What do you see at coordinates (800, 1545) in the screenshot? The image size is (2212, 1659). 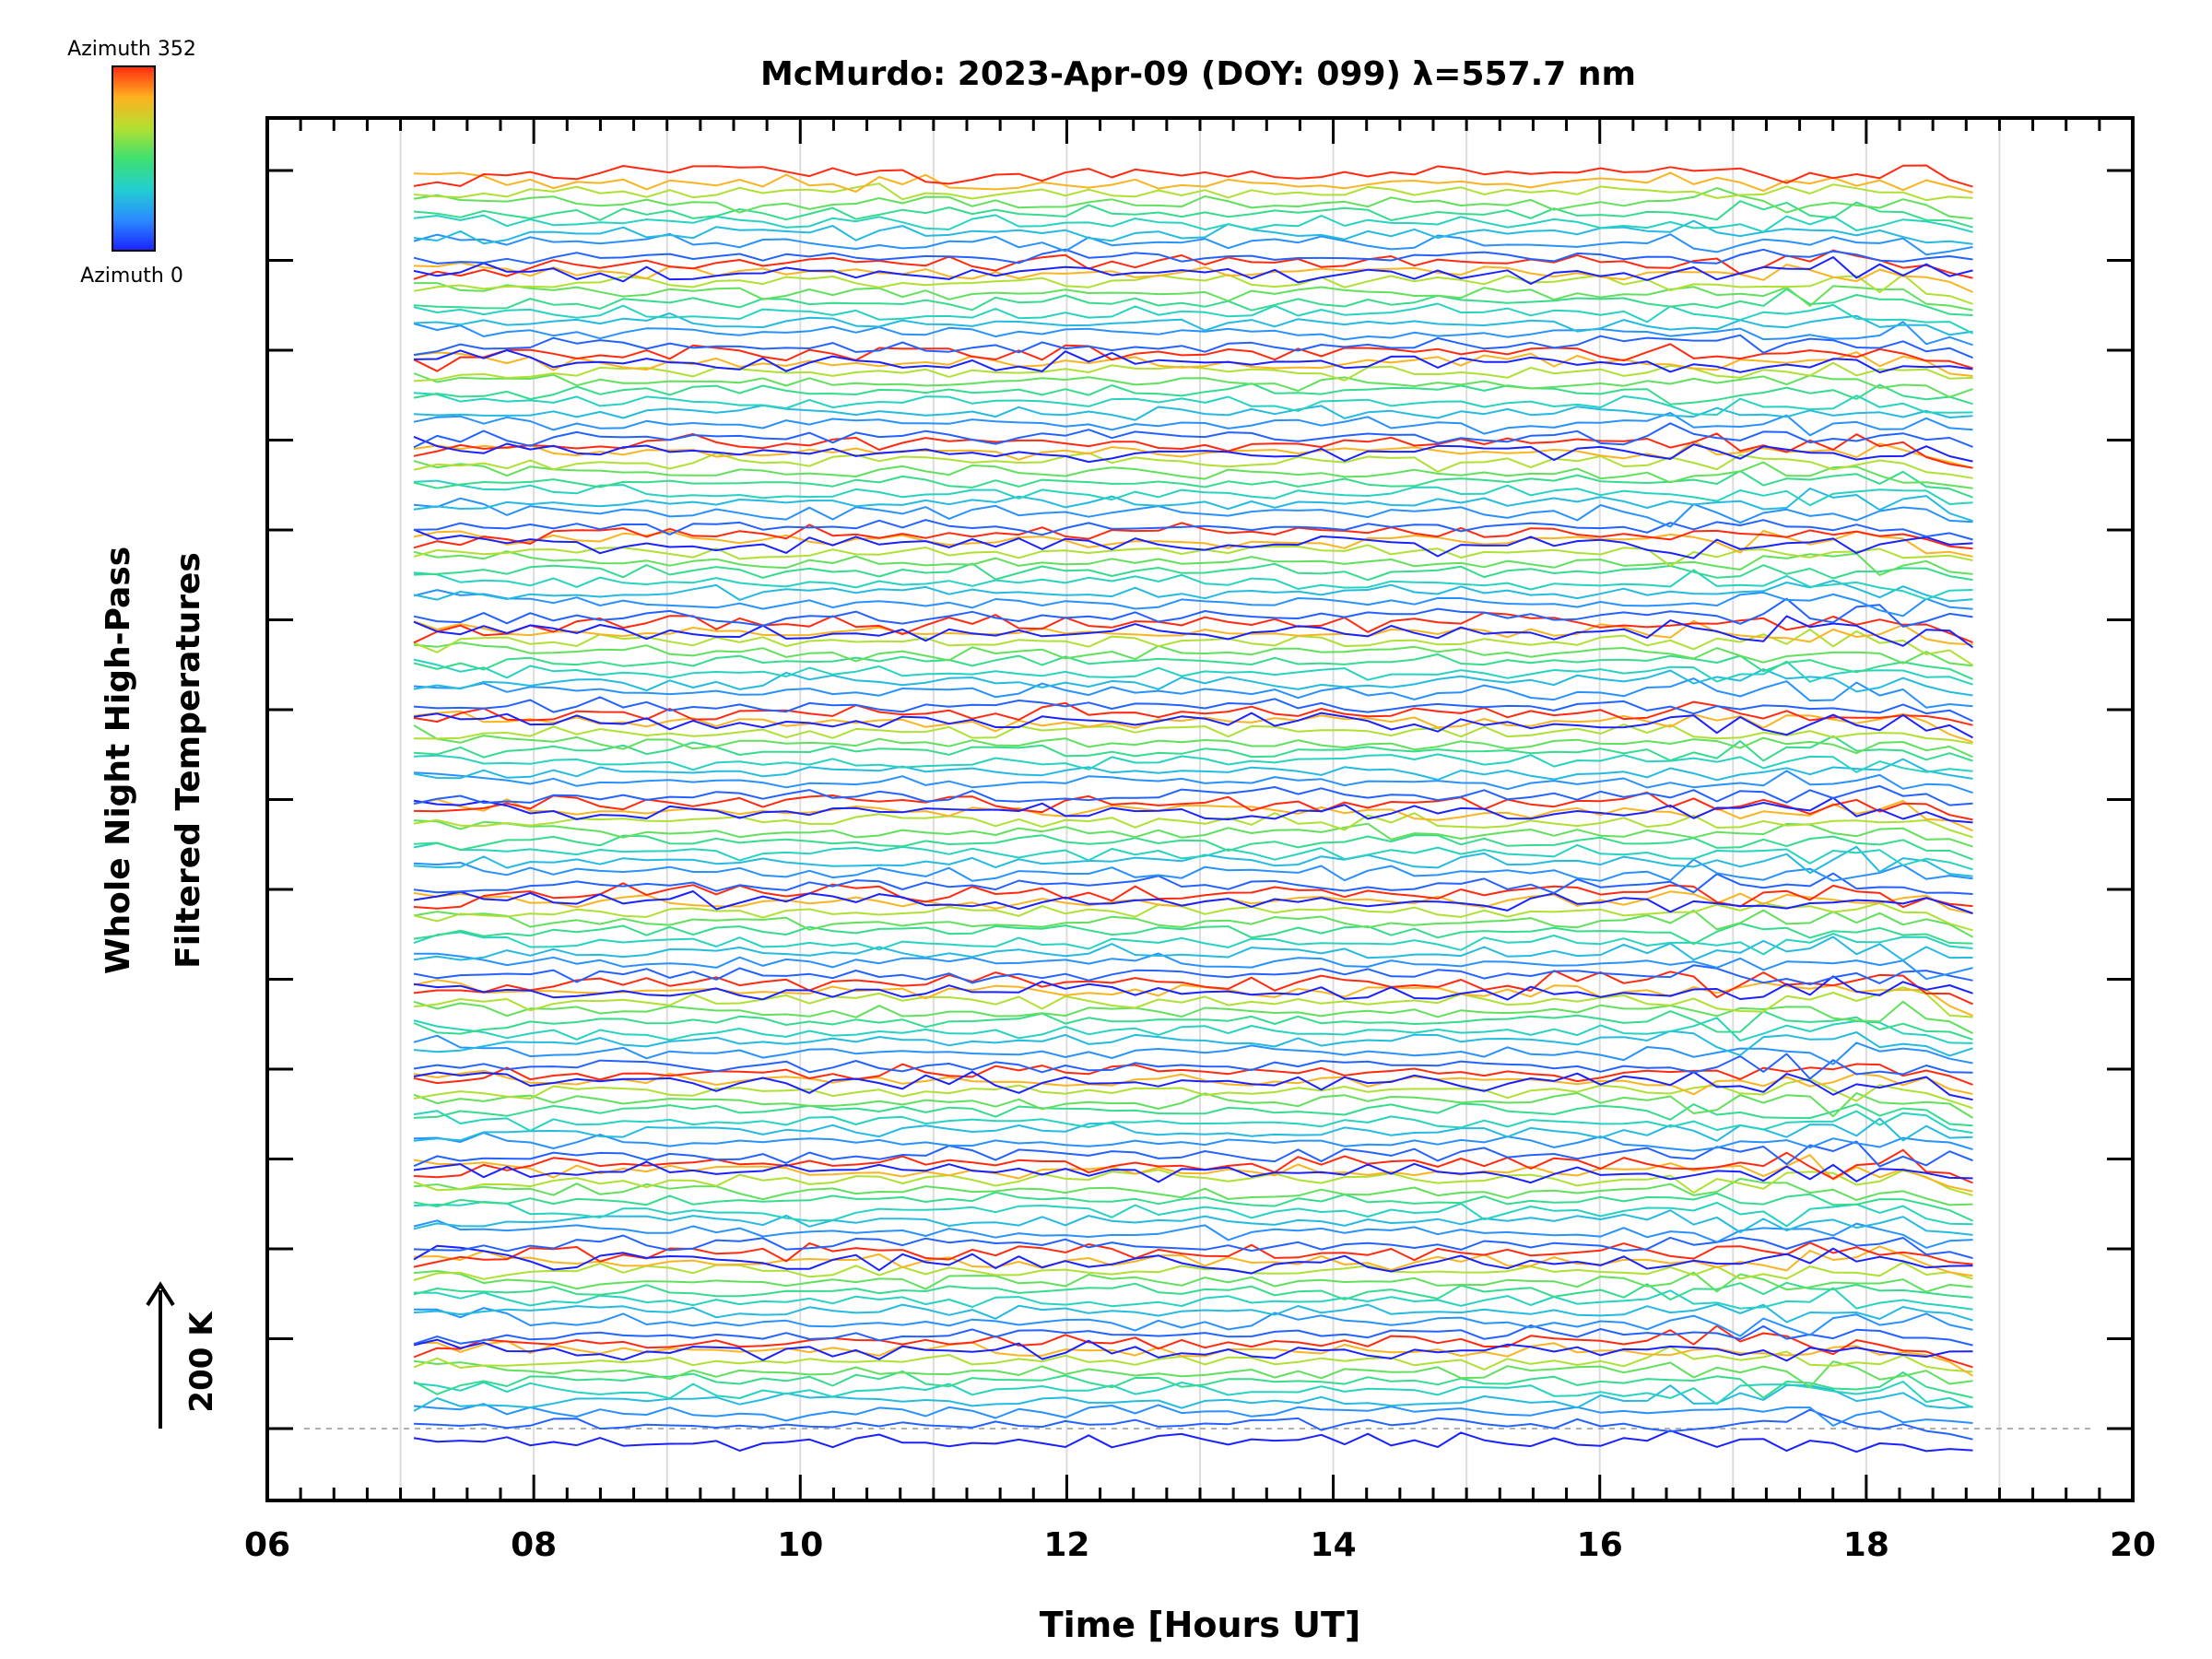 I see `x-tick-label-10: 10` at bounding box center [800, 1545].